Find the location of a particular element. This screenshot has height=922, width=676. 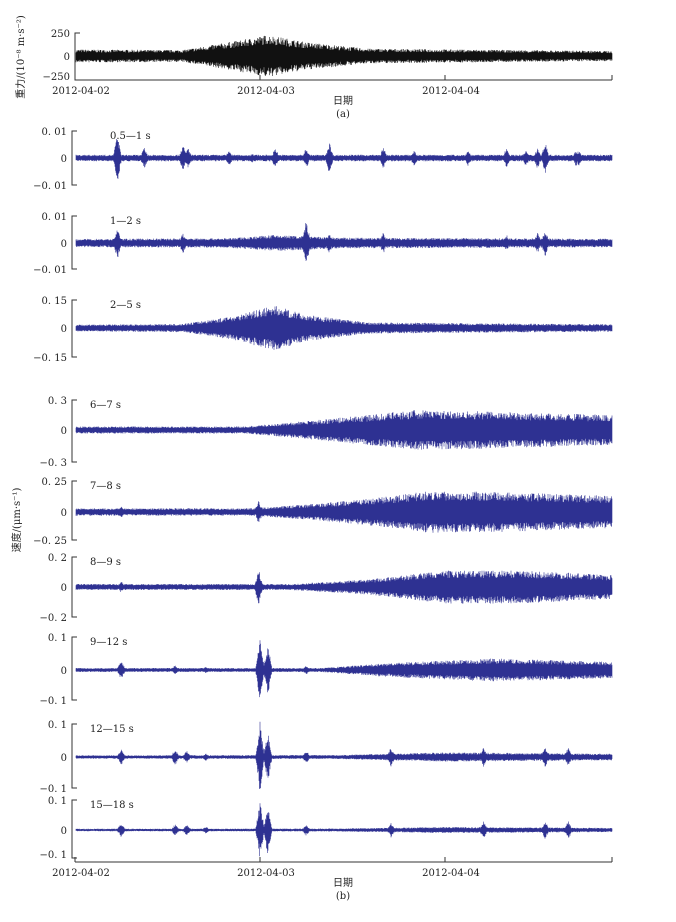

gravity-trace is located at coordinates (344, 55).